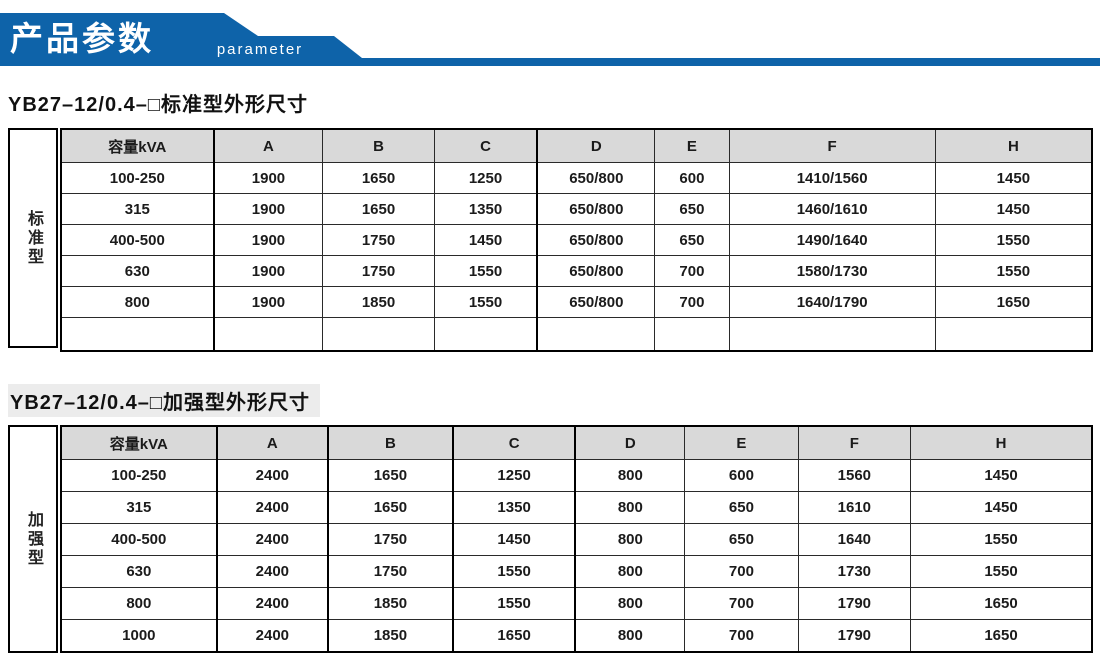 The height and width of the screenshot is (672, 1100). Describe the element at coordinates (1013, 145) in the screenshot. I see `column-header-H: H` at that location.